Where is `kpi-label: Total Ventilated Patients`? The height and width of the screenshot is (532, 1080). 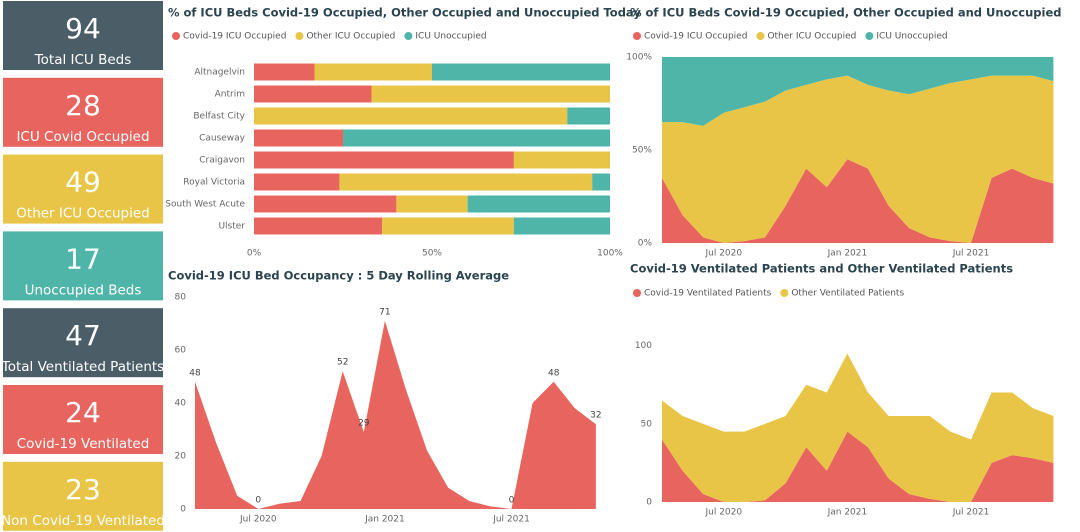 kpi-label: Total Ventilated Patients is located at coordinates (82, 367).